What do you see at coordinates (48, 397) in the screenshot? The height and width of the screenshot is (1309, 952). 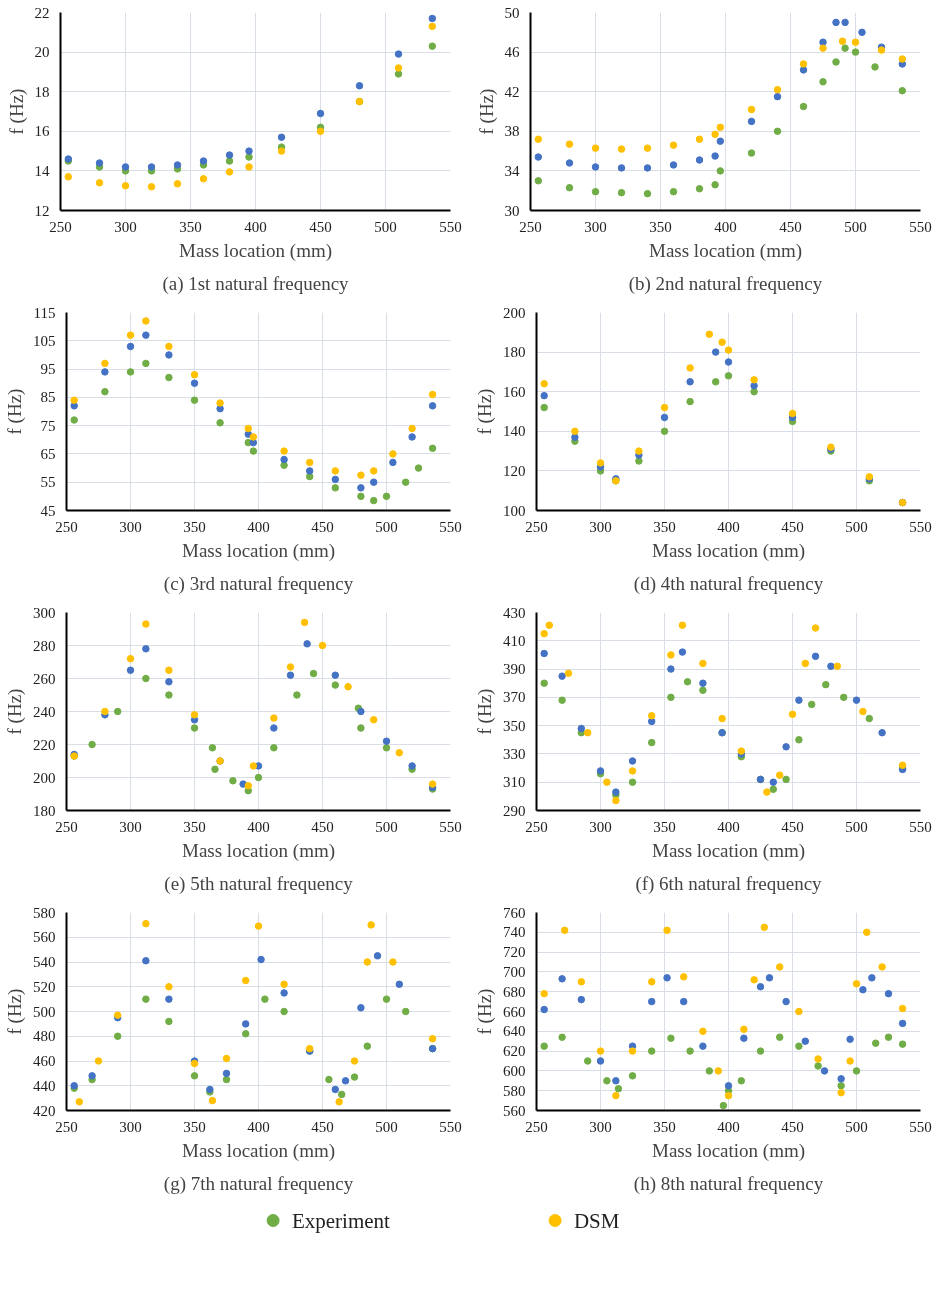 I see `y-tick-label: 85` at bounding box center [48, 397].